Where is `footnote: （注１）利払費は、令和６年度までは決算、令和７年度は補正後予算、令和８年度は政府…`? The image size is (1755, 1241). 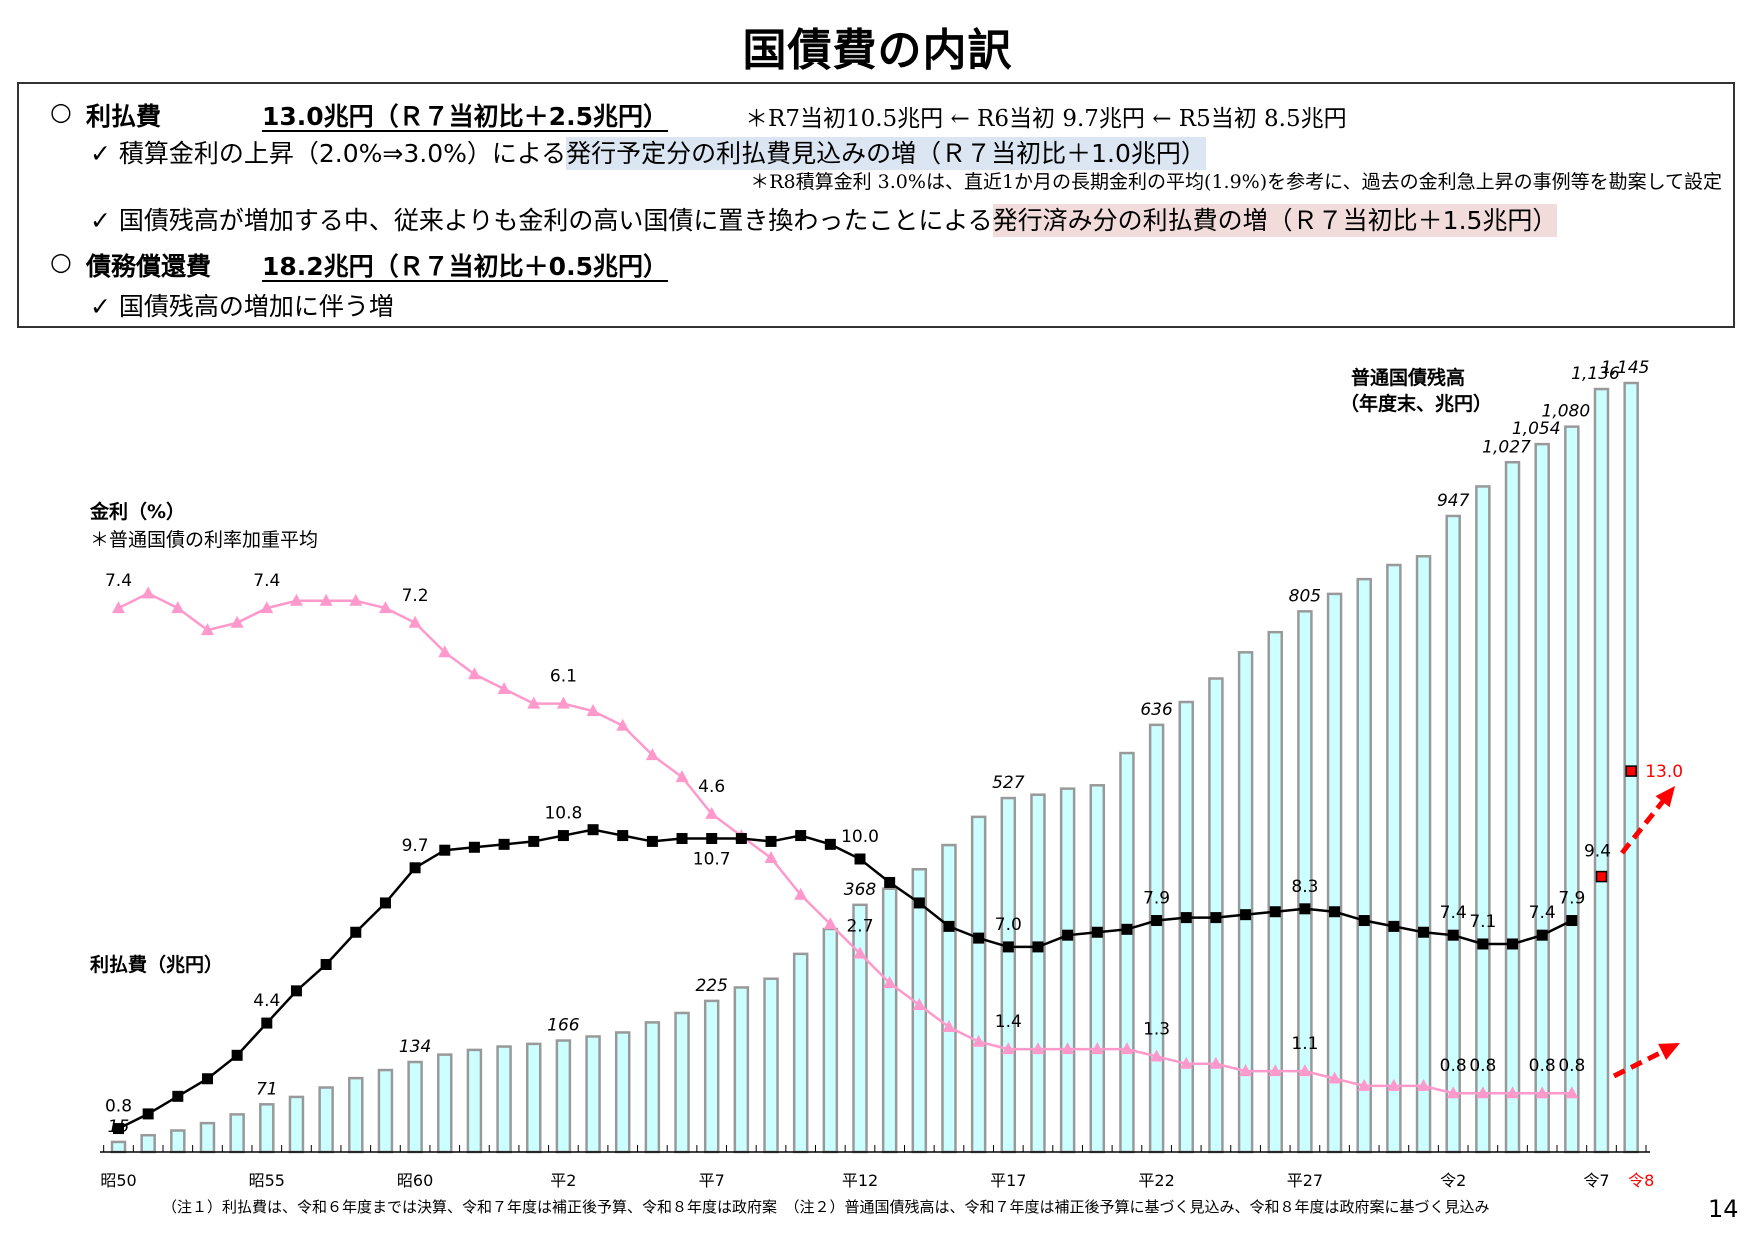
footnote: （注１）利払費は、令和６年度までは決算、令和７年度は補正後予算、令和８年度は政府… is located at coordinates (826, 1207).